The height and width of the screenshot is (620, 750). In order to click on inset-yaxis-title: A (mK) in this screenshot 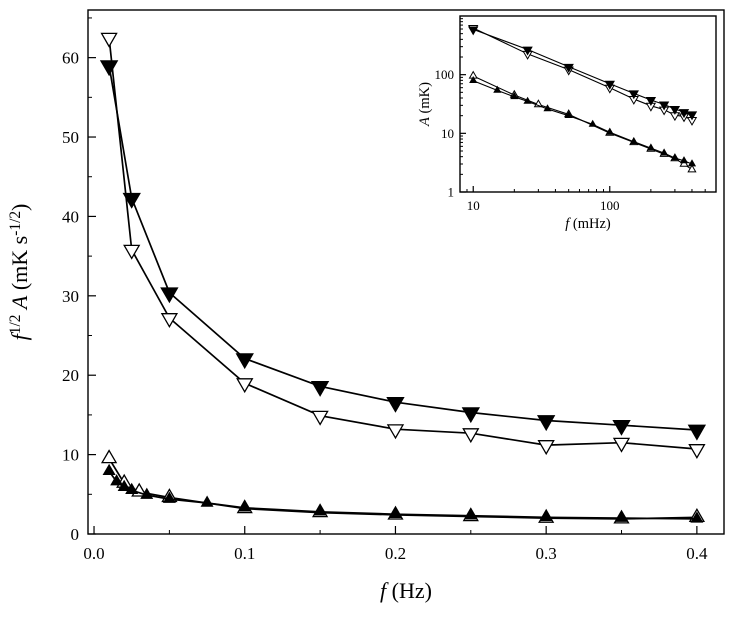, I will do `click(425, 104)`.